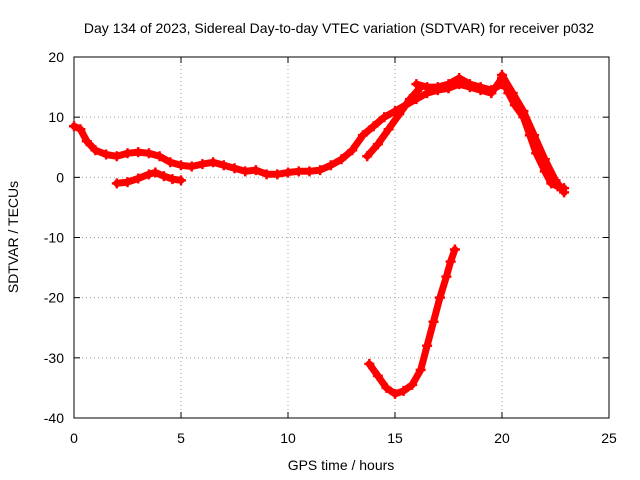 This screenshot has width=640, height=480. Describe the element at coordinates (395, 438) in the screenshot. I see `x-tick-label: 15` at that location.